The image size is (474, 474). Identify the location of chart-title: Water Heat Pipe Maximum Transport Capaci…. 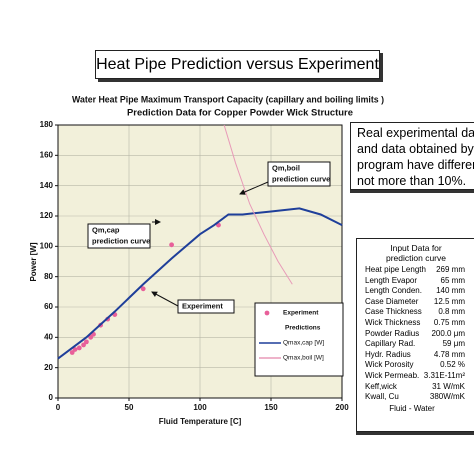
(228, 99).